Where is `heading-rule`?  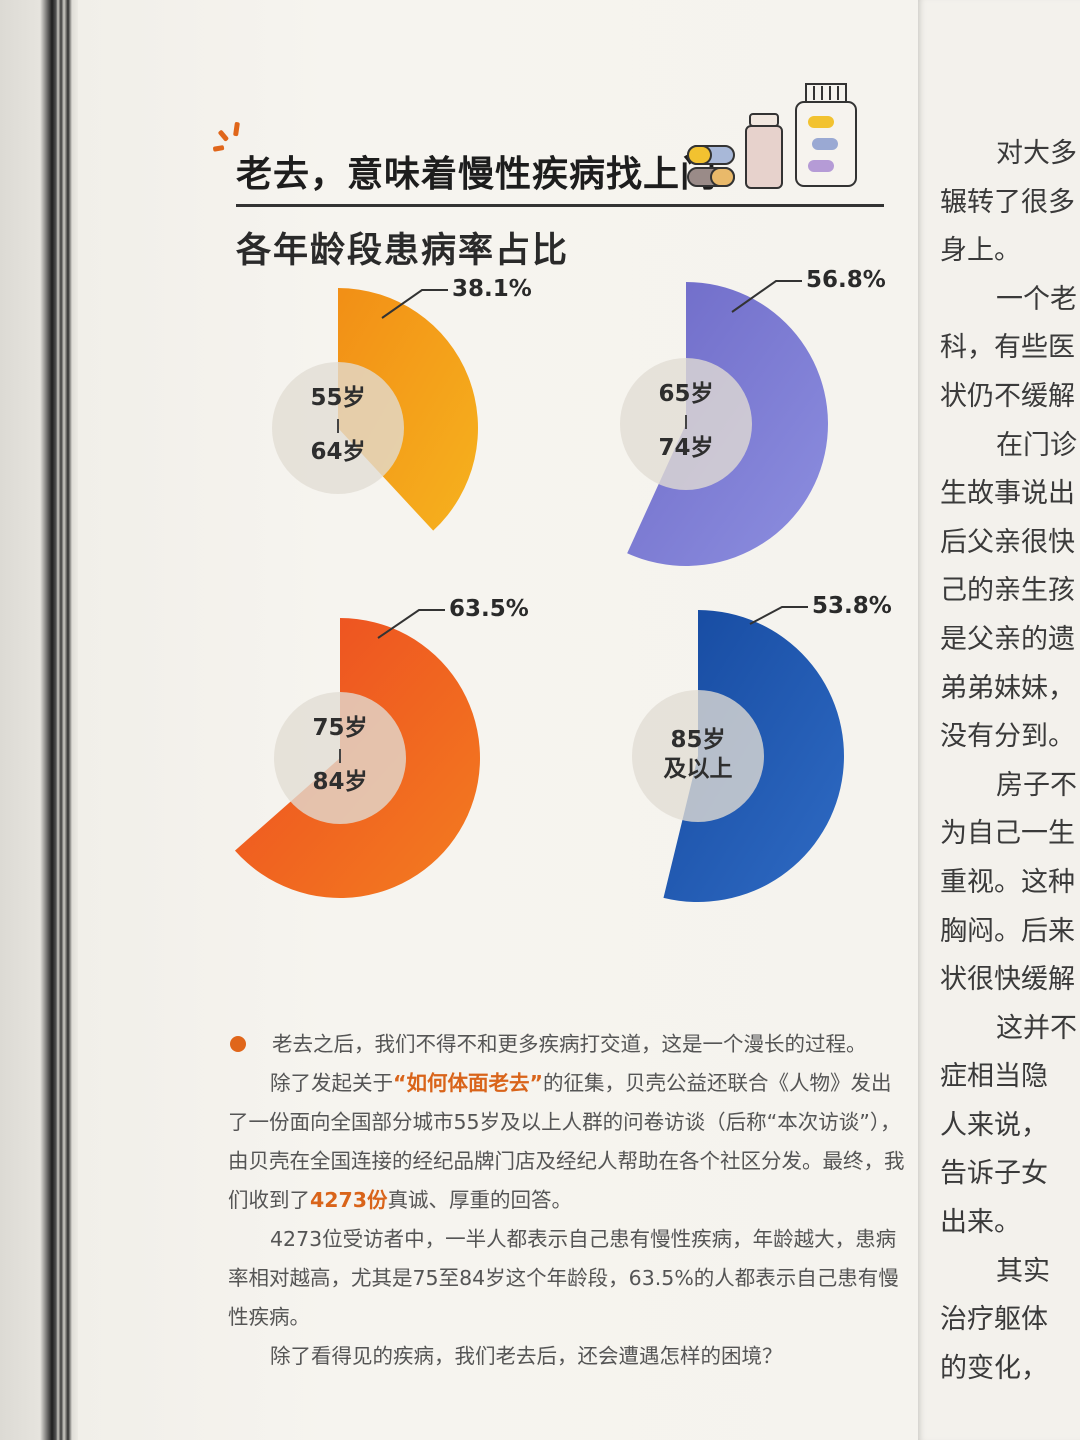 heading-rule is located at coordinates (560, 205).